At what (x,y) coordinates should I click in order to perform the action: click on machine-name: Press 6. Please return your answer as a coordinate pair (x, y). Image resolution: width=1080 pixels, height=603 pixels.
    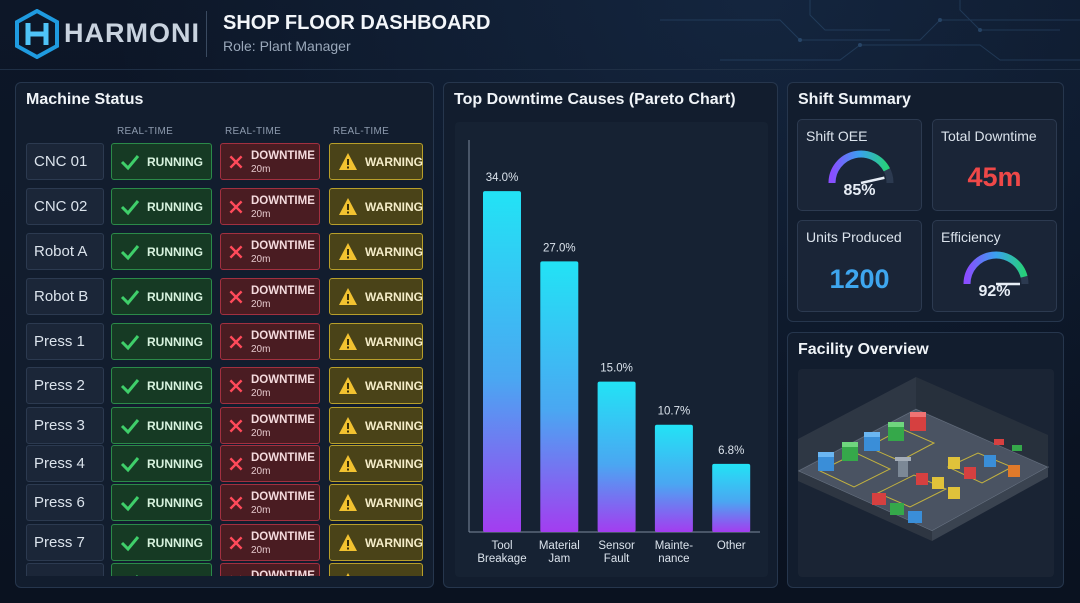
    Looking at the image, I should click on (65, 502).